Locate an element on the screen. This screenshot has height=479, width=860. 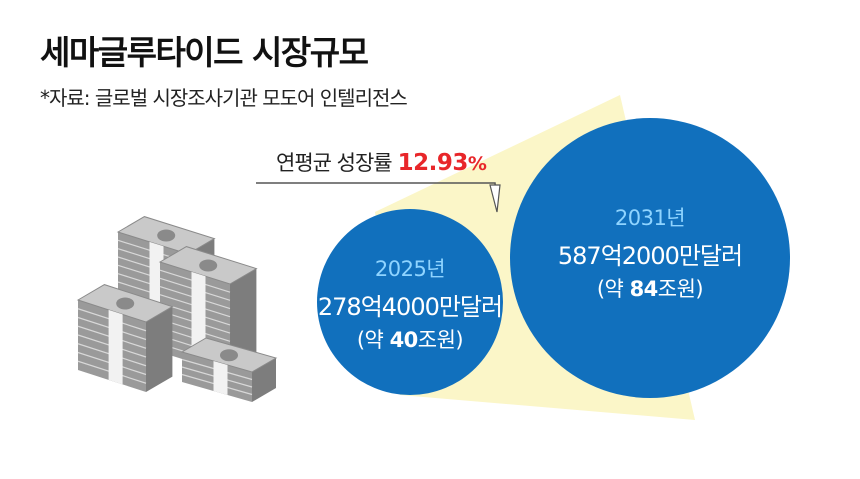
growth-unit: % is located at coordinates (477, 164).